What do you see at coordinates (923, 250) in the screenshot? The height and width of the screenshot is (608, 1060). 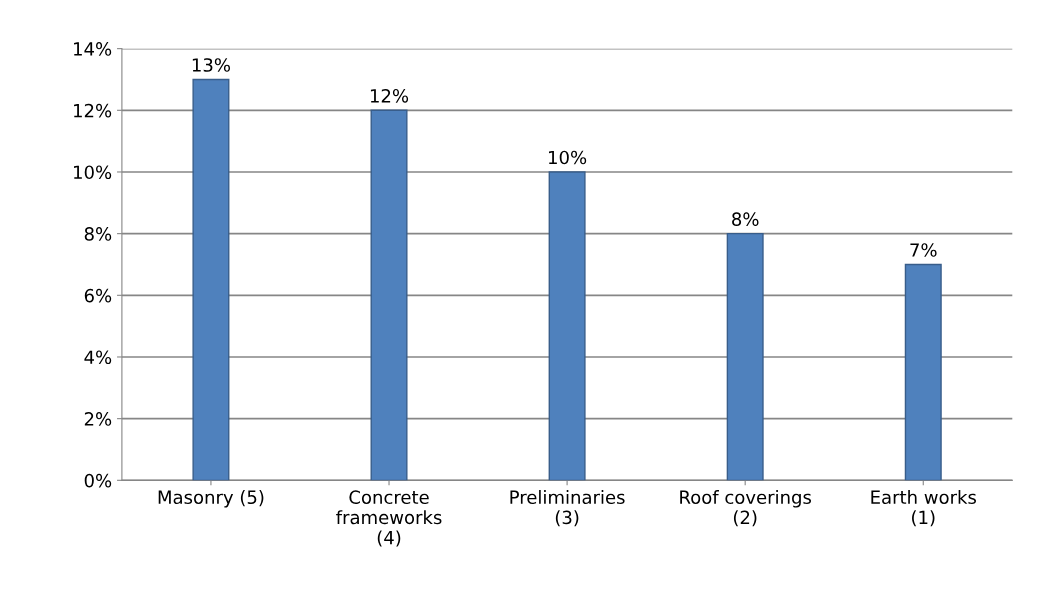 I see `data-label: 7%` at bounding box center [923, 250].